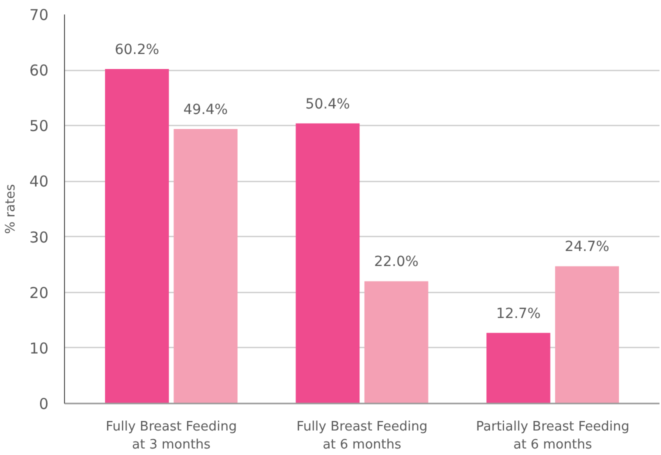 This screenshot has height=455, width=661. I want to click on y-axis-title: % rates, so click(10, 209).